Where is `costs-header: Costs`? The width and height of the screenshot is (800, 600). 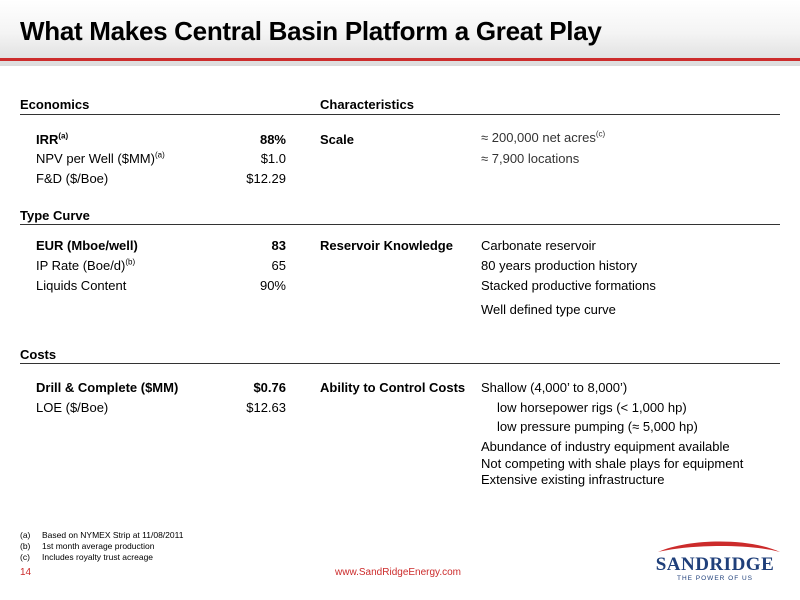 costs-header: Costs is located at coordinates (38, 354).